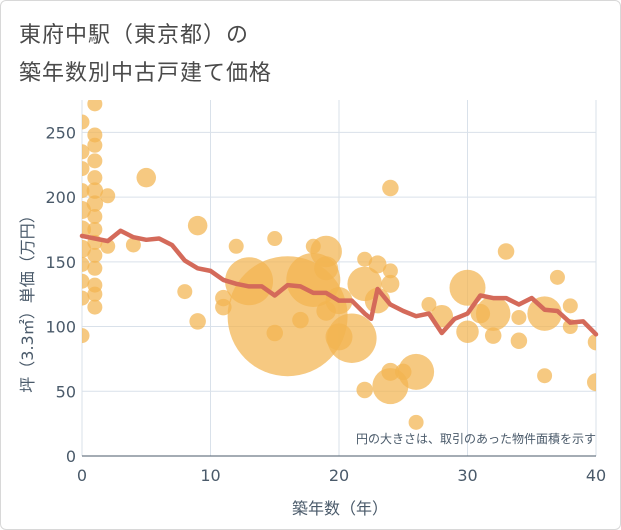 The height and width of the screenshot is (530, 621). What do you see at coordinates (60, 327) in the screenshot?
I see `y-tick-label: 100` at bounding box center [60, 327].